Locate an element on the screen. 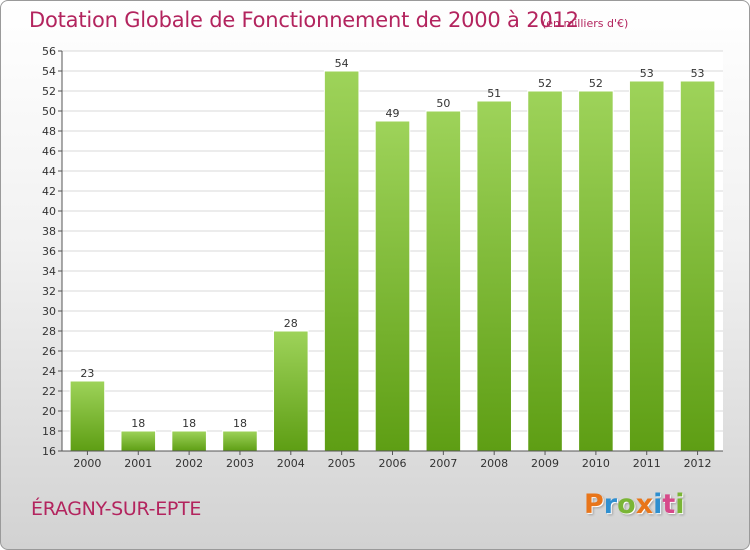 The height and width of the screenshot is (550, 750). proxiti-logo: Proxiti is located at coordinates (634, 504).